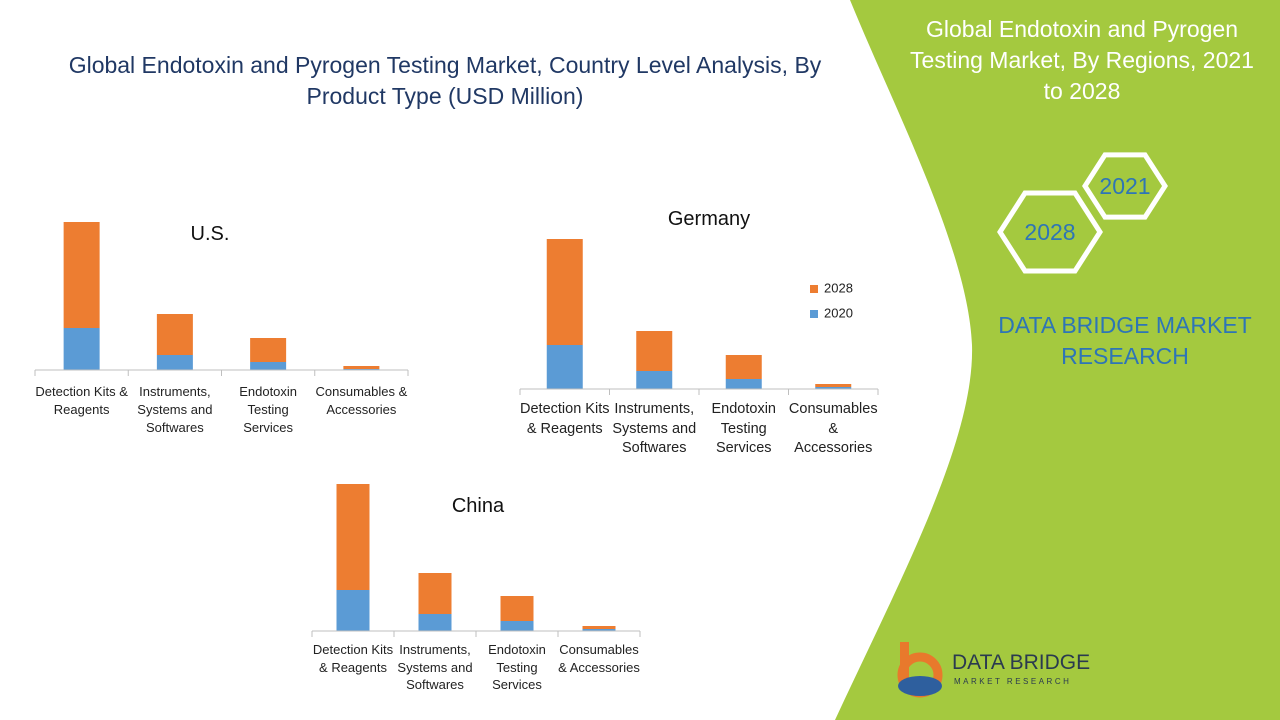 Image resolution: width=1280 pixels, height=720 pixels. What do you see at coordinates (838, 312) in the screenshot?
I see `legend-label: 2020` at bounding box center [838, 312].